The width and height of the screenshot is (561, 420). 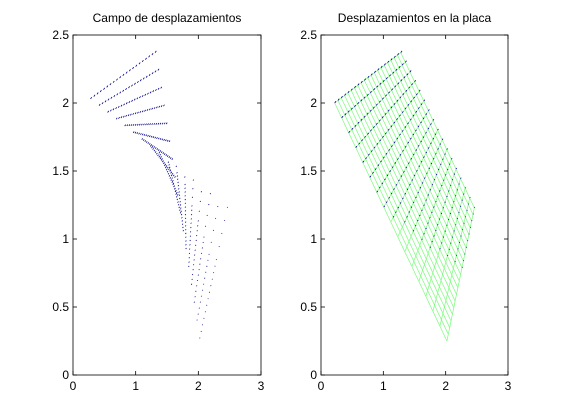 I want to click on x-tick-label: 0, so click(x=73, y=386).